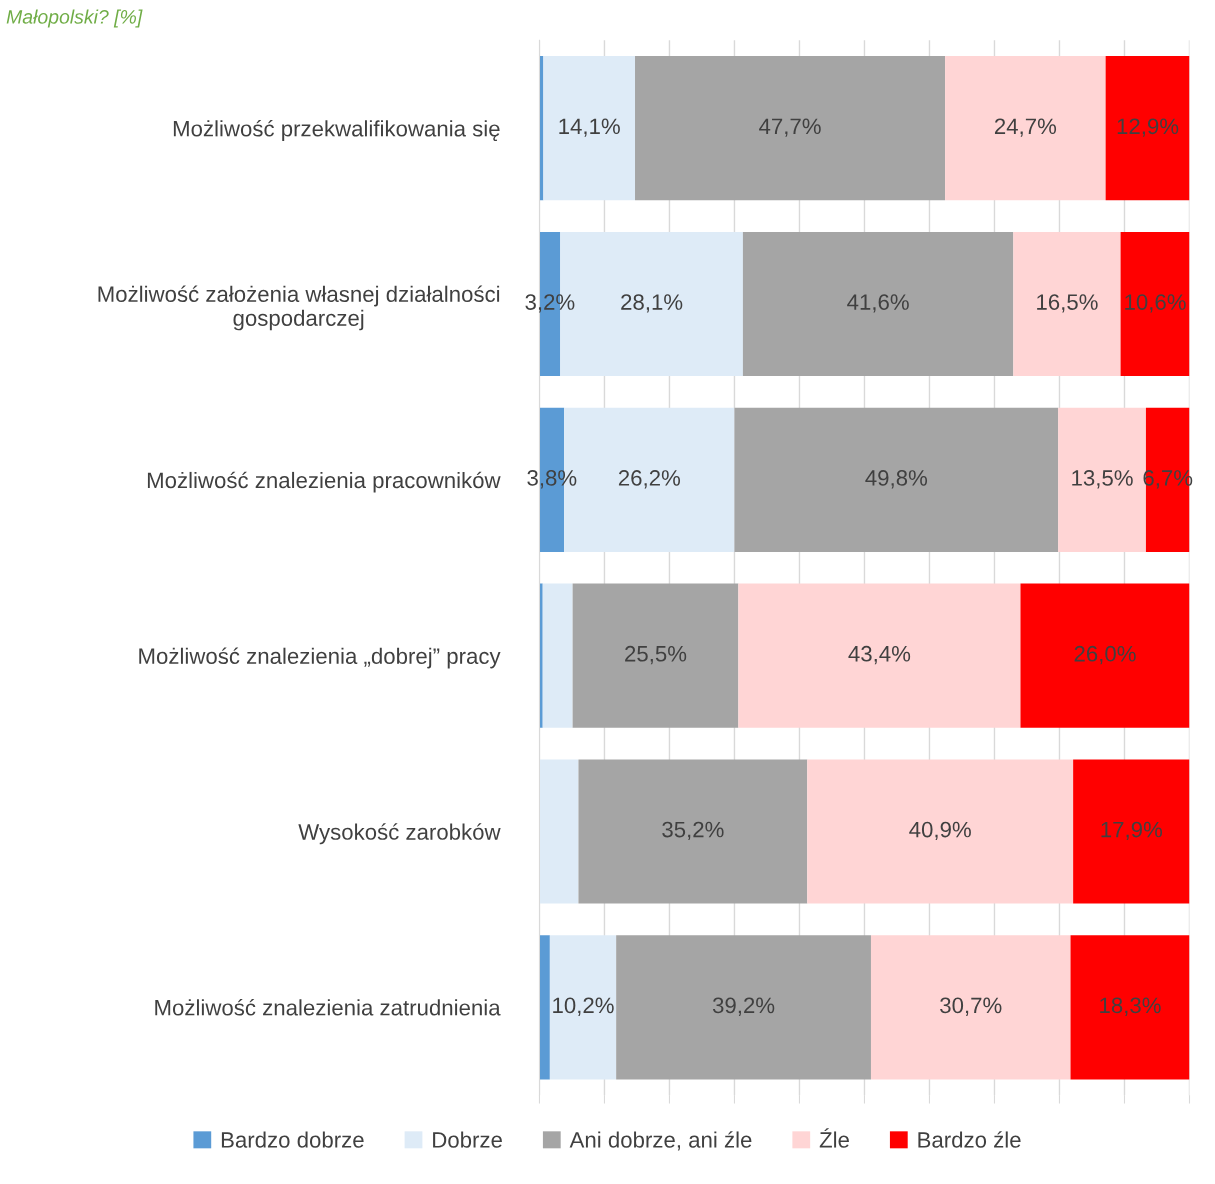 The image size is (1215, 1184). I want to click on data-label: 26,0%, so click(1105, 655).